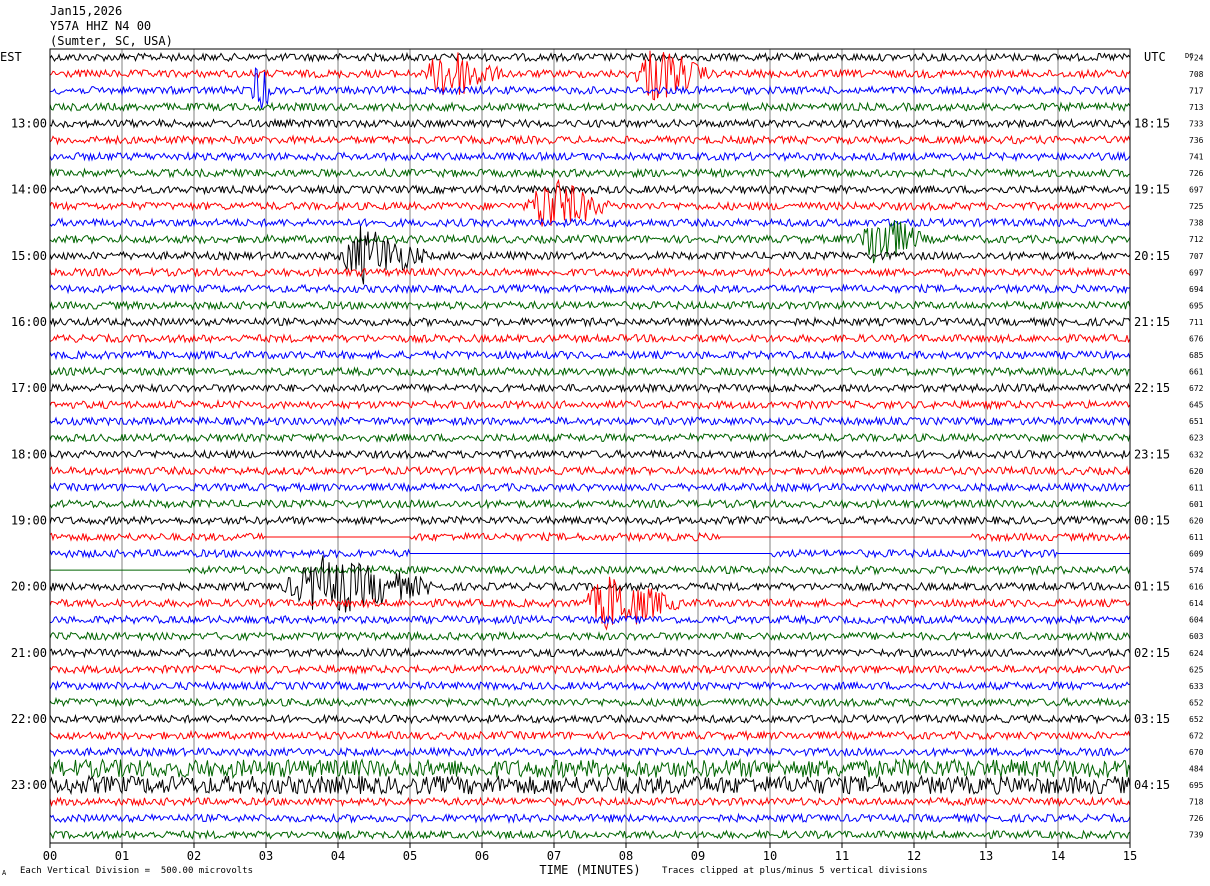 The image size is (1210, 886). I want to click on x-tick-label: 00, so click(50, 856).